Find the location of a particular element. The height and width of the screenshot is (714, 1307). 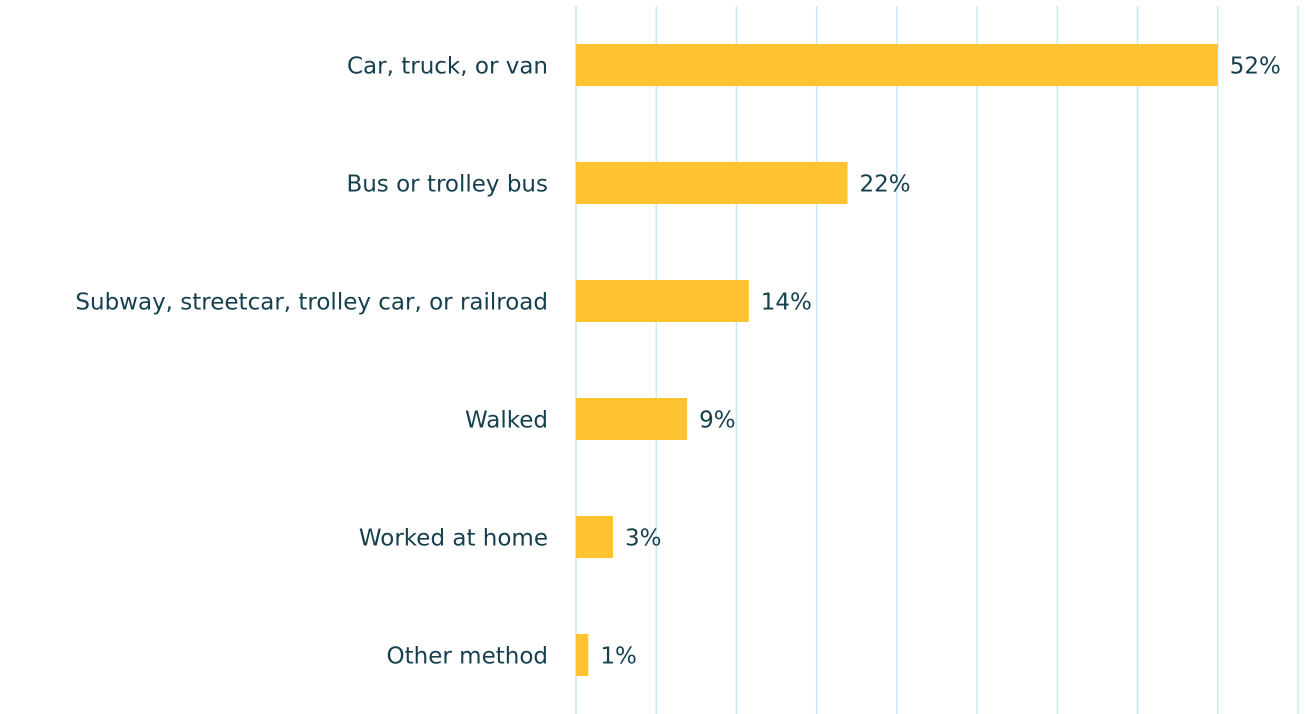

value-label: 3% is located at coordinates (643, 539).